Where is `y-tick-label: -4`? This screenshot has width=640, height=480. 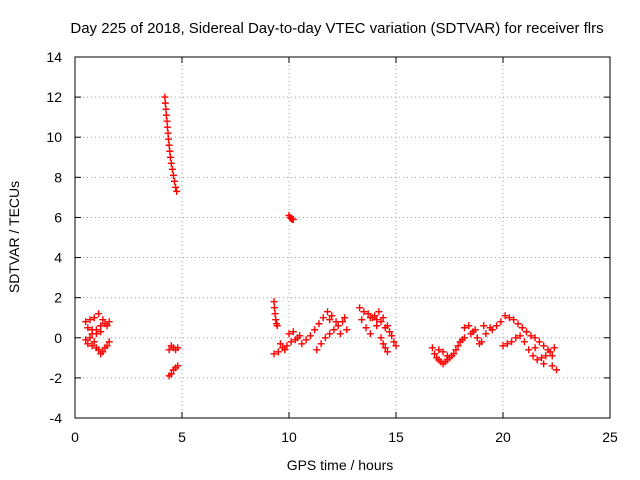 y-tick-label: -4 is located at coordinates (56, 418).